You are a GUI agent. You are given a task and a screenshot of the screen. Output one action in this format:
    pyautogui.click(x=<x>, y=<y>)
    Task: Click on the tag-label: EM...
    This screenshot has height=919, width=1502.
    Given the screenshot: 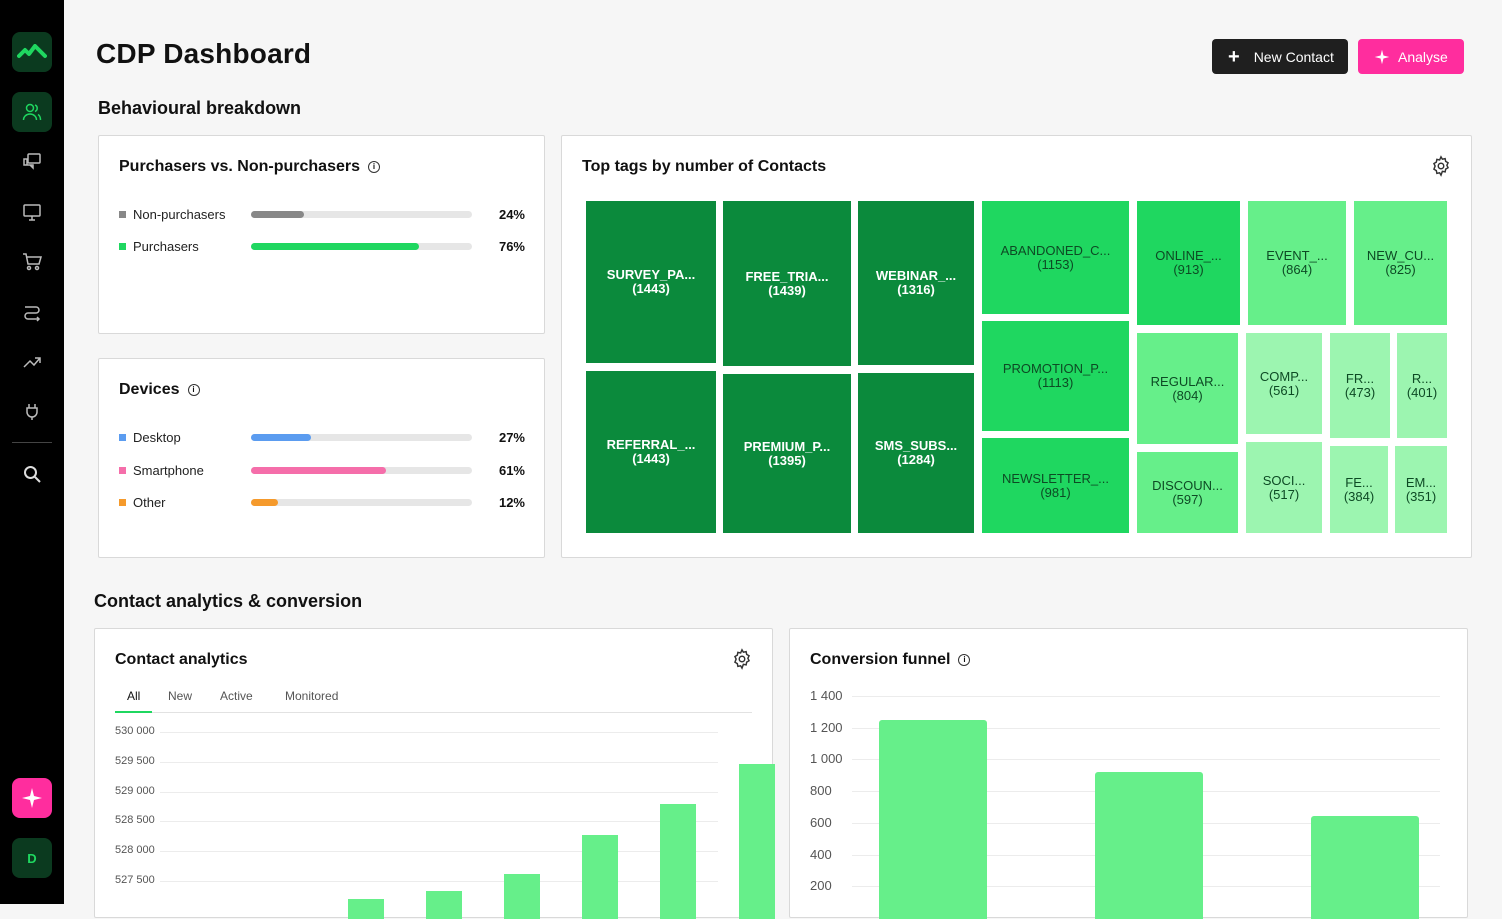 What is the action you would take?
    pyautogui.click(x=1421, y=482)
    